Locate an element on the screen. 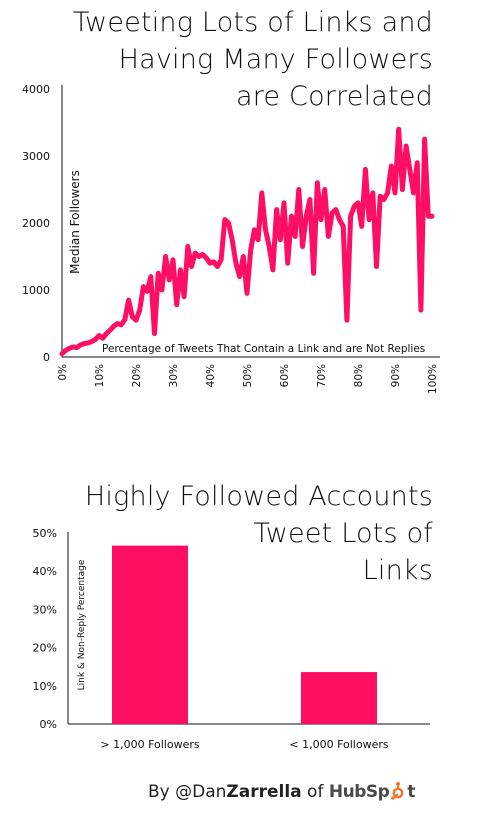  line-chart-y-label: Median Followers is located at coordinates (75, 222).